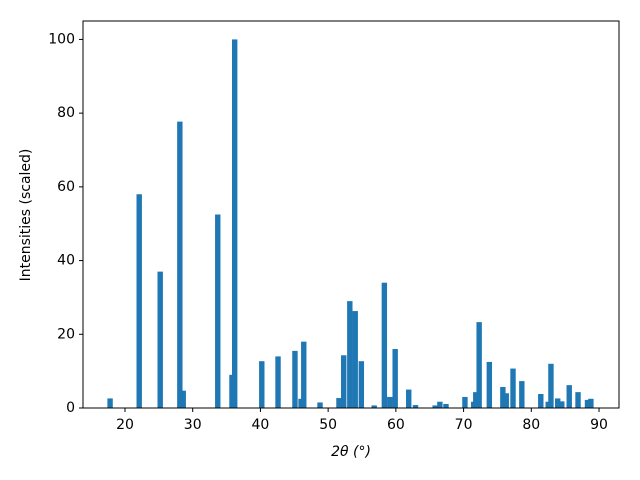 This screenshot has width=640, height=480. What do you see at coordinates (66, 334) in the screenshot?
I see `y-tick-label: 20` at bounding box center [66, 334].